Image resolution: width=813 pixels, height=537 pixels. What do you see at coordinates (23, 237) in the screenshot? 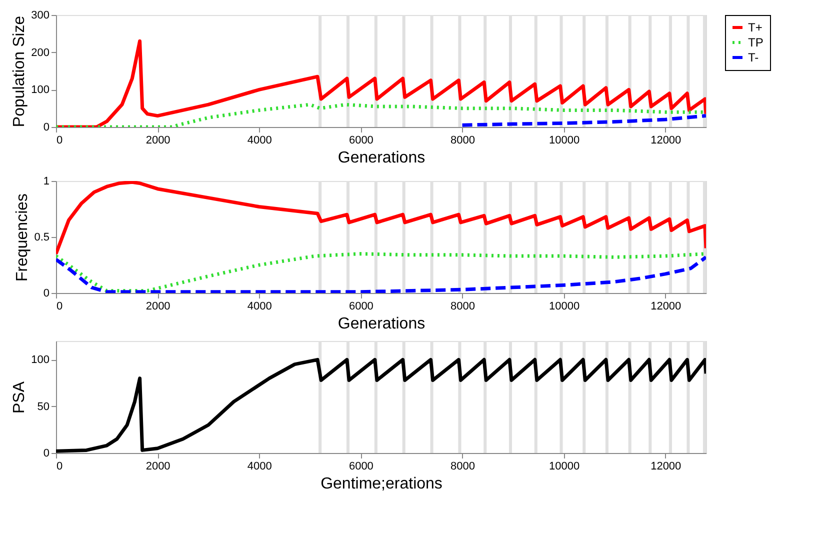
I see `y-axis-title: Frequencies` at bounding box center [23, 237].